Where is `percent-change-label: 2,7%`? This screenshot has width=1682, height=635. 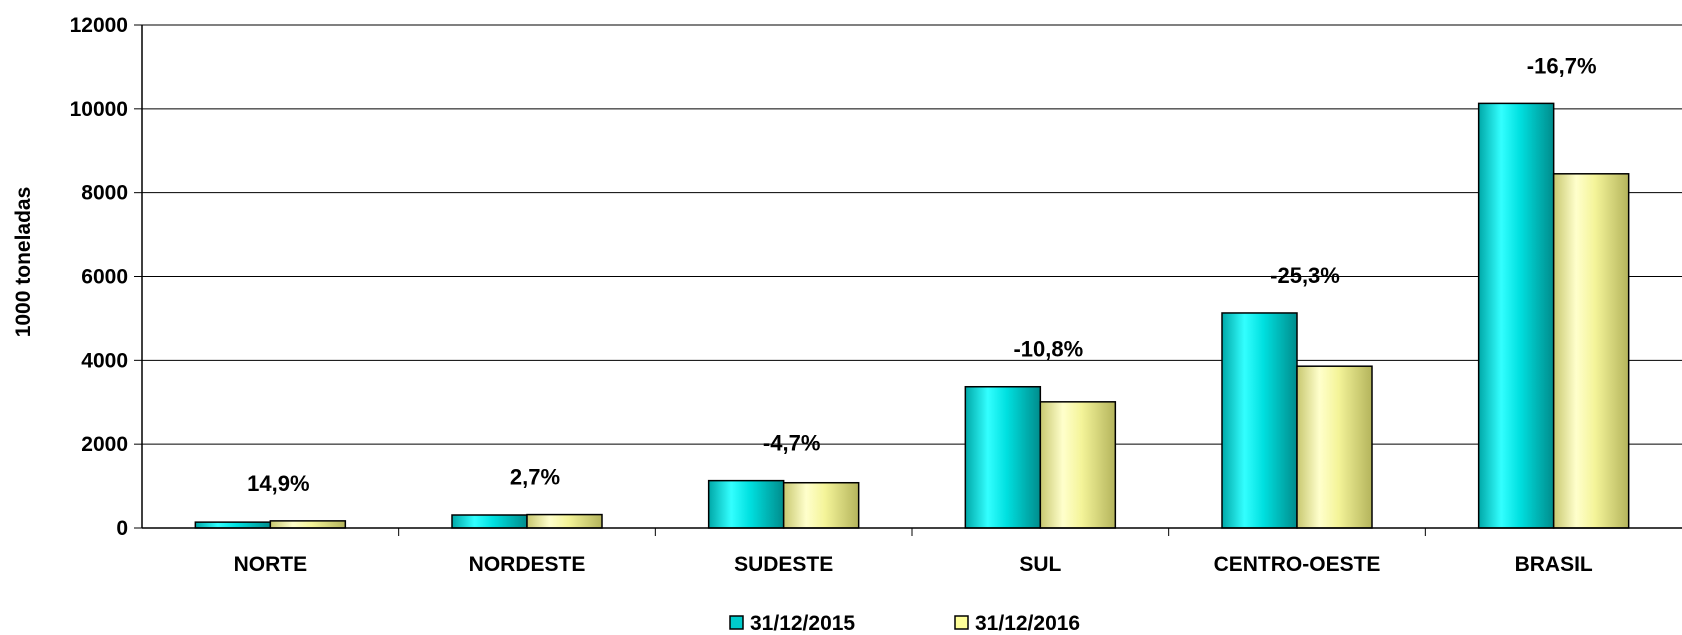
percent-change-label: 2,7% is located at coordinates (535, 477).